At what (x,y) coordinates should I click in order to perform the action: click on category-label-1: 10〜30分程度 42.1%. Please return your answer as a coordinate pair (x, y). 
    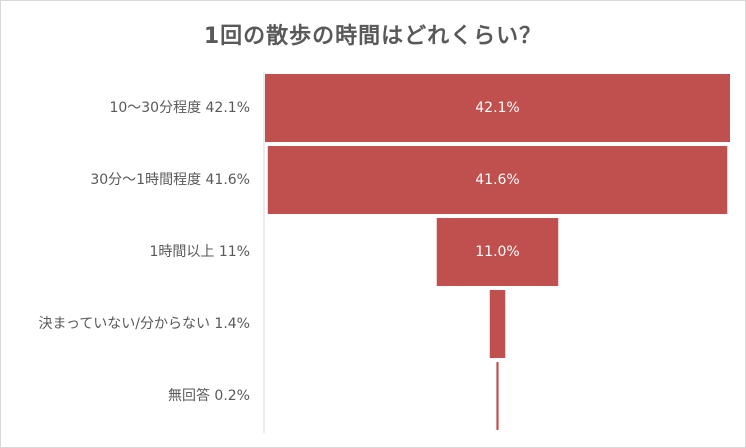
    Looking at the image, I should click on (179, 108).